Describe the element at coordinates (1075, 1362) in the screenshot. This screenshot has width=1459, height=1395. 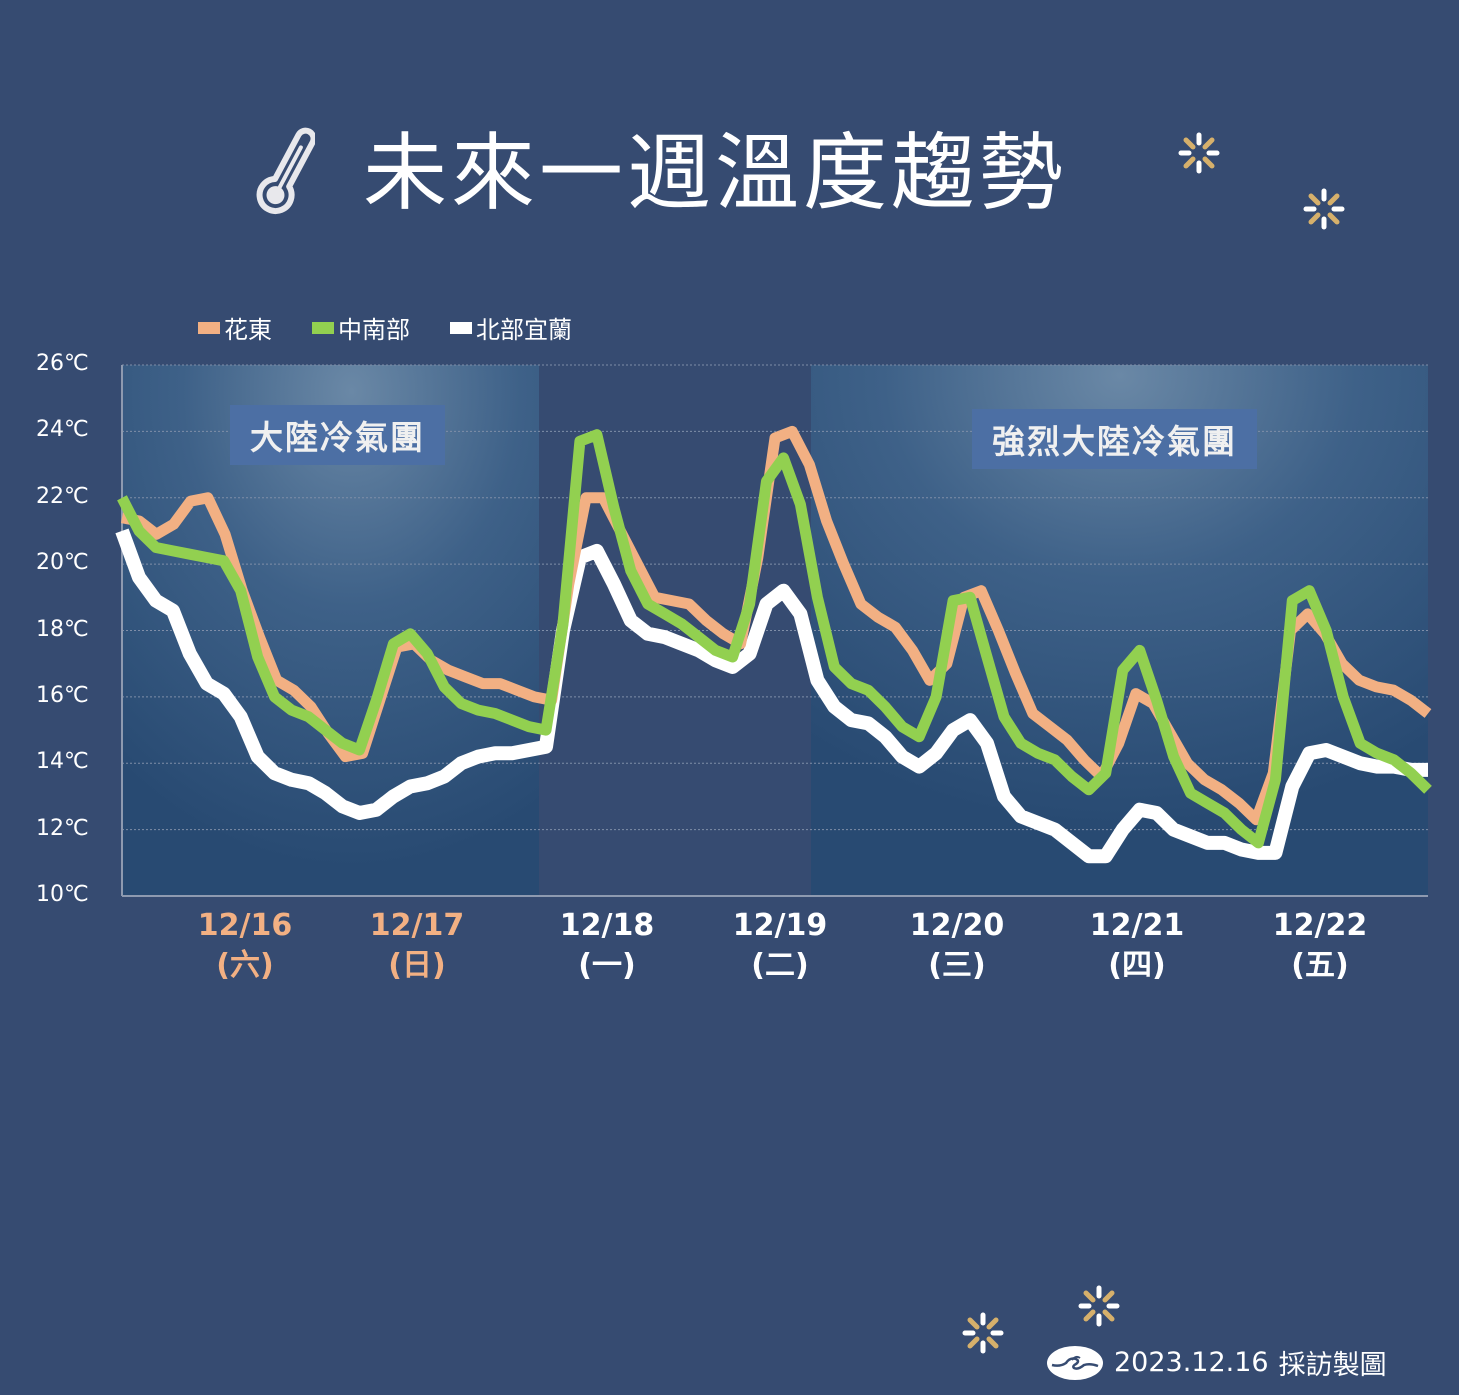
I see `cloud-logo-icon` at that location.